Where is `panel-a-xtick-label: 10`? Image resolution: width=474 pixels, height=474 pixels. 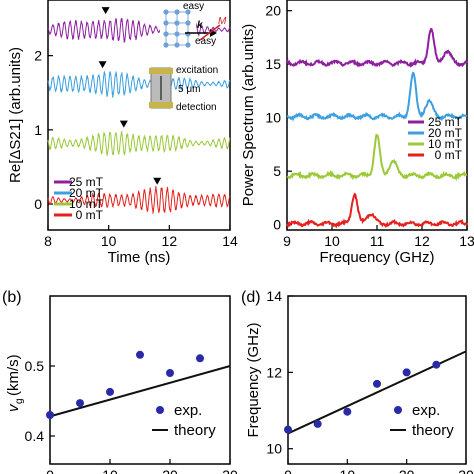
panel-a-xtick-label: 10 is located at coordinates (109, 241).